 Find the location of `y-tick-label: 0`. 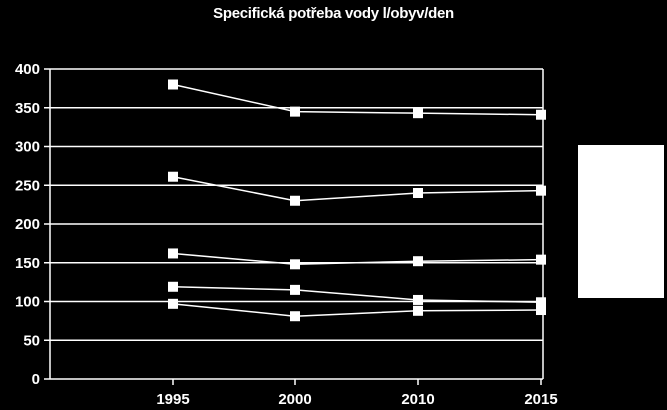

y-tick-label: 0 is located at coordinates (36, 379).